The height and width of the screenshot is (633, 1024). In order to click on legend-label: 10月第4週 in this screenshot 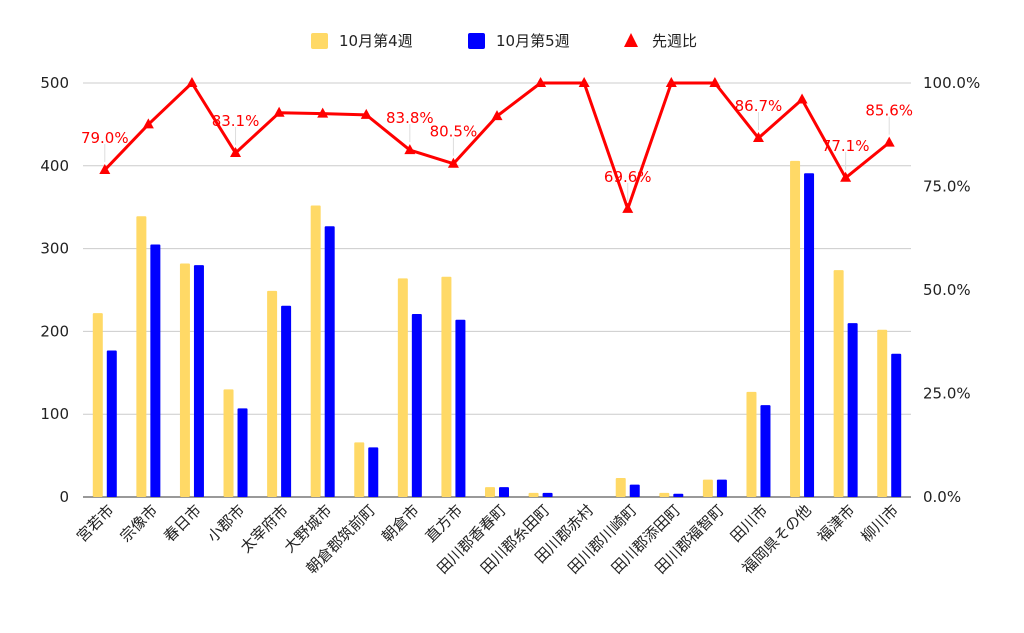, I will do `click(376, 41)`.